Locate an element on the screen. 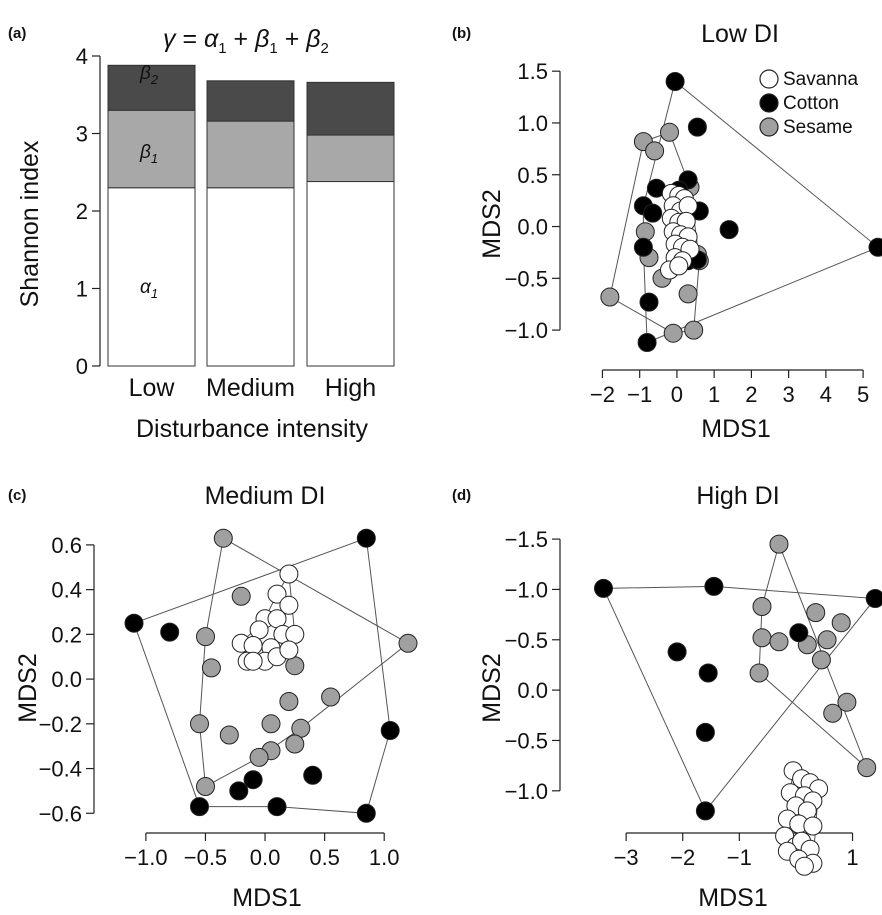 The height and width of the screenshot is (915, 882). panel-a-axes: Low Medium High 0 1 2 3 4 is located at coordinates (226, 223).